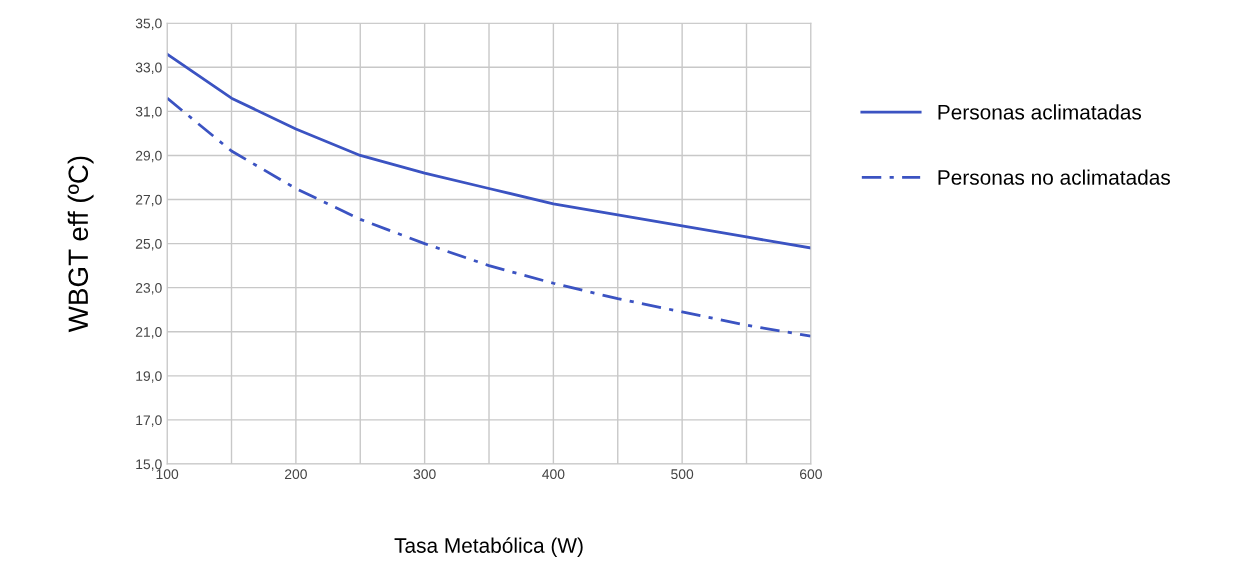 The image size is (1238, 580). I want to click on y-tick-label: 25,0, so click(148, 244).